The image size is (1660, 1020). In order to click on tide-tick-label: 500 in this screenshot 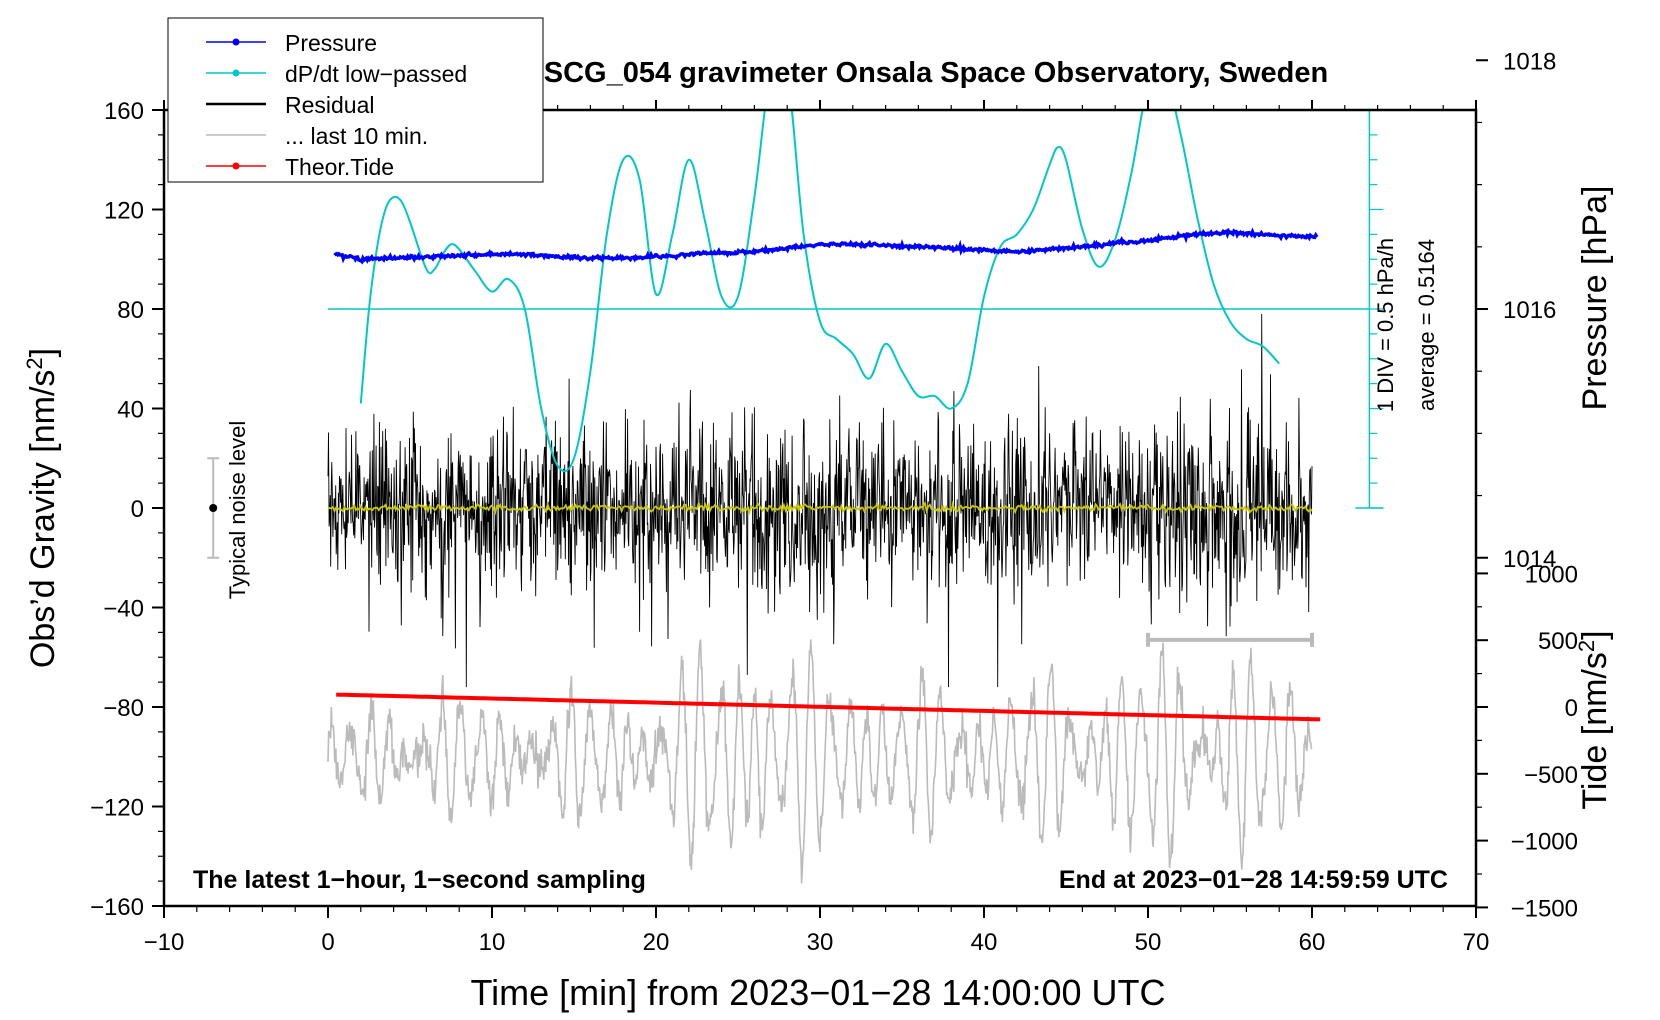, I will do `click(1558, 641)`.